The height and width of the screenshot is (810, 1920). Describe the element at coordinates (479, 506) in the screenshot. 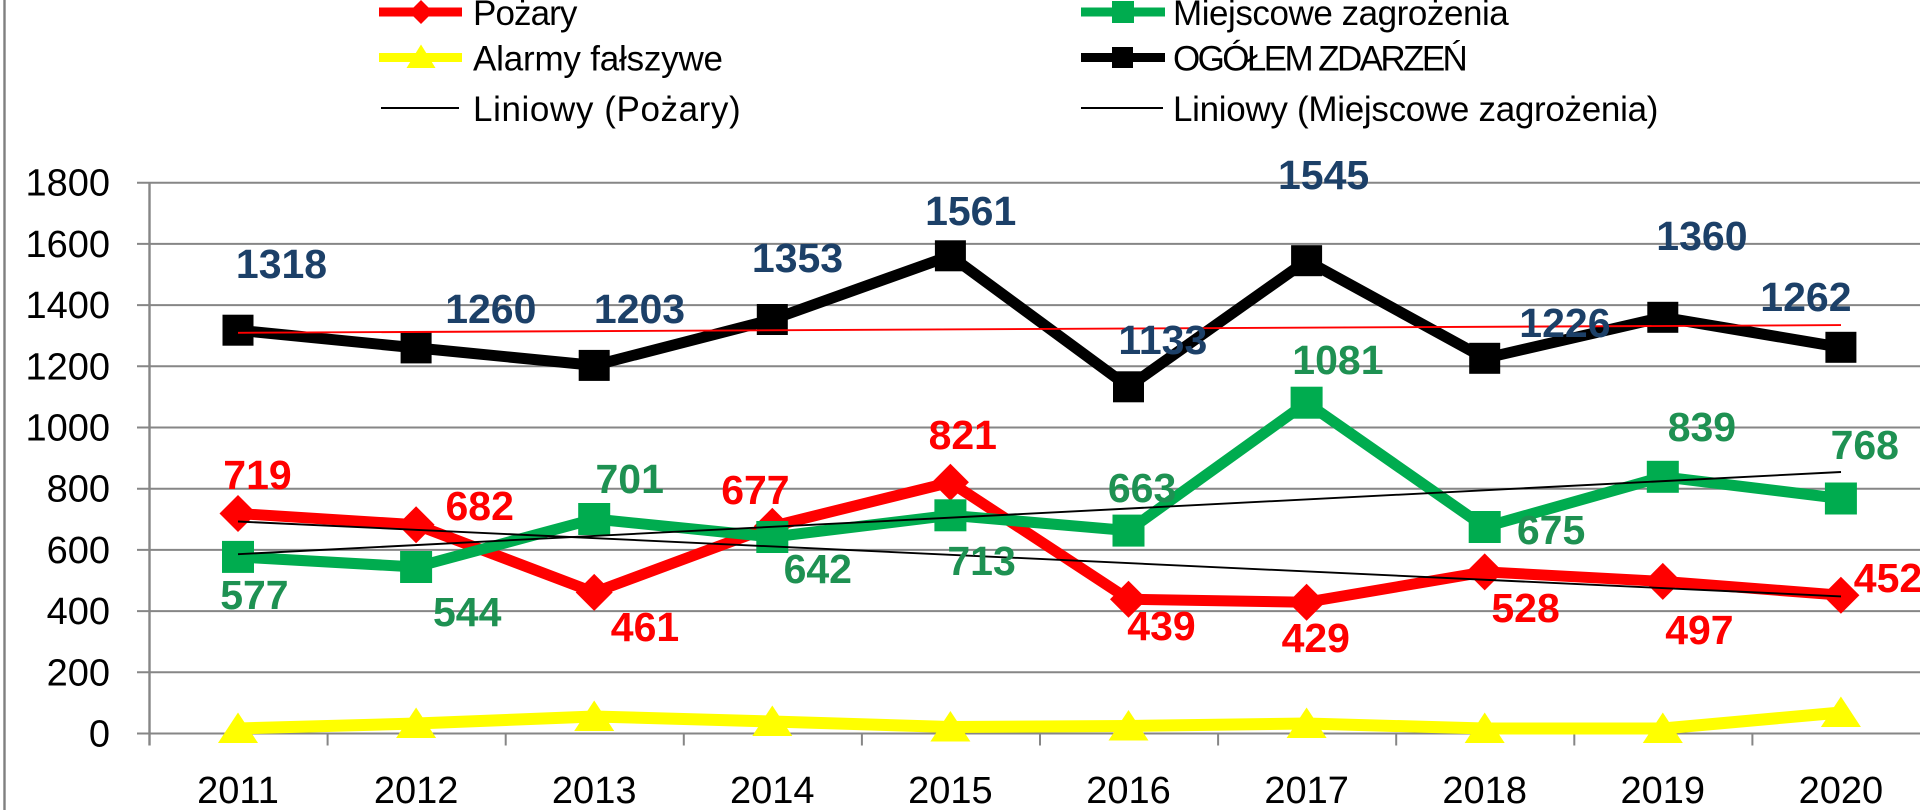

I see `svg-text: 682` at that location.